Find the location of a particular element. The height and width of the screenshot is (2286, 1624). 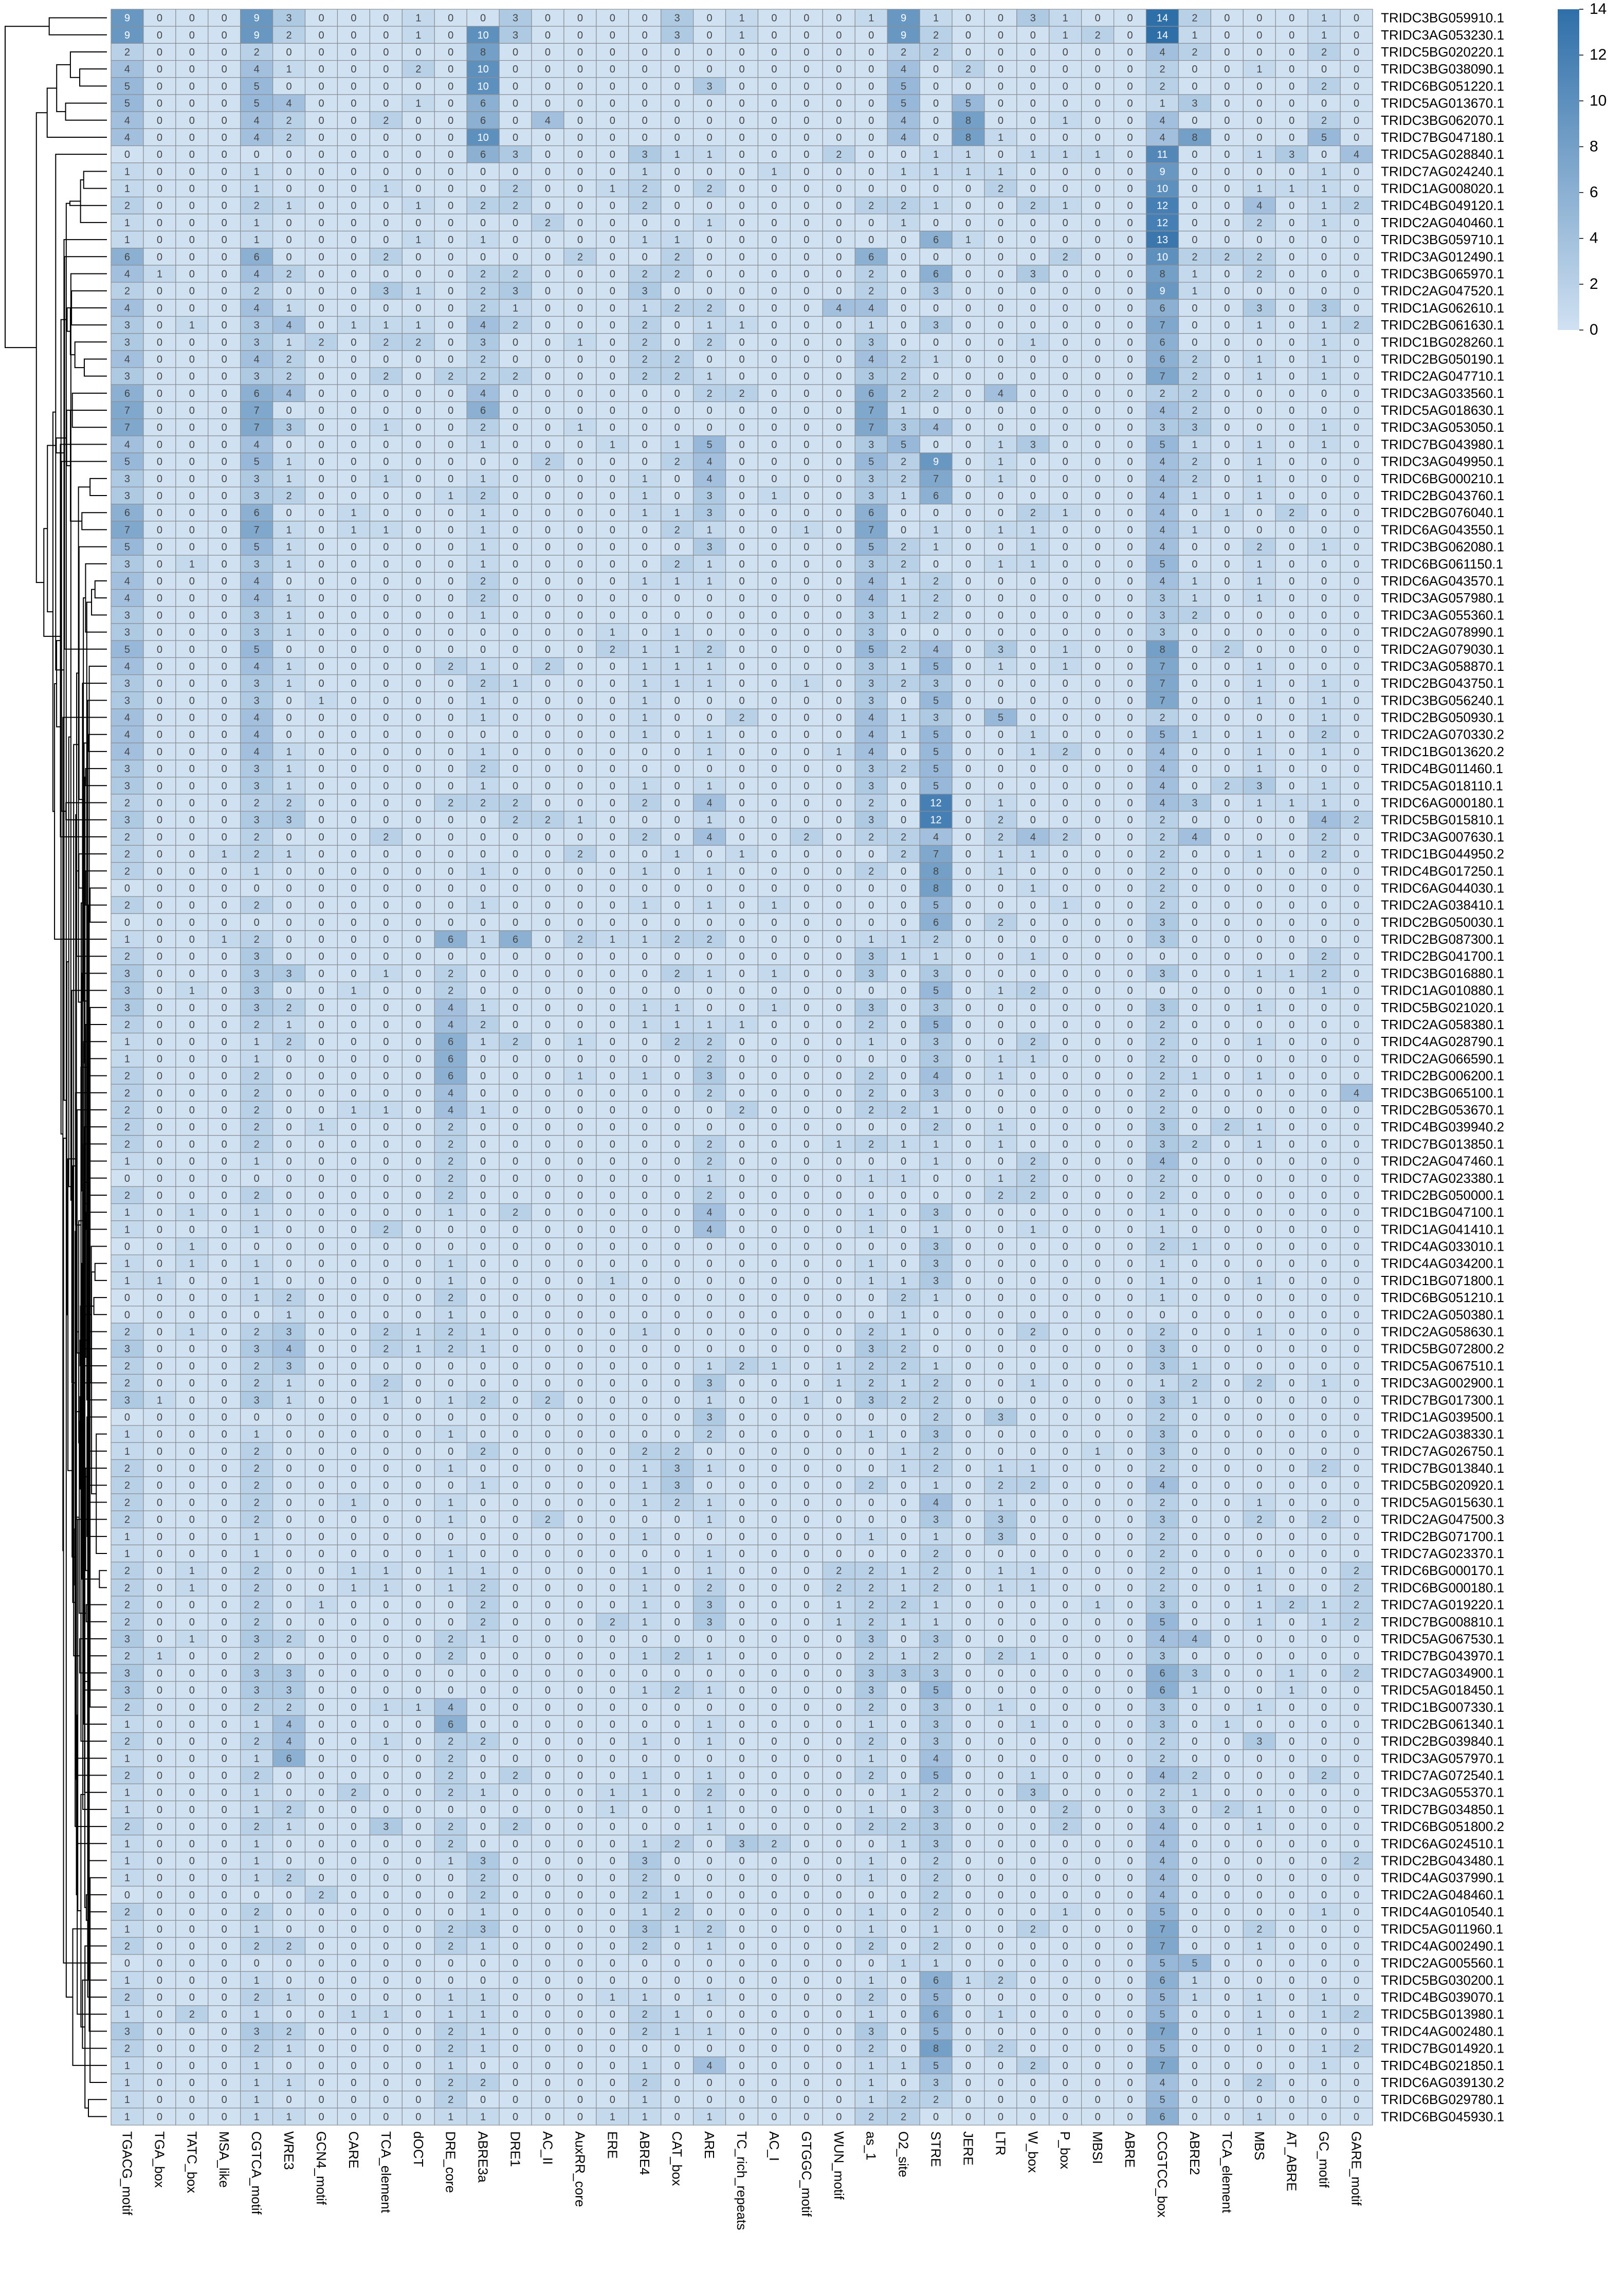

cell-value-label: 7 is located at coordinates (1162, 683).